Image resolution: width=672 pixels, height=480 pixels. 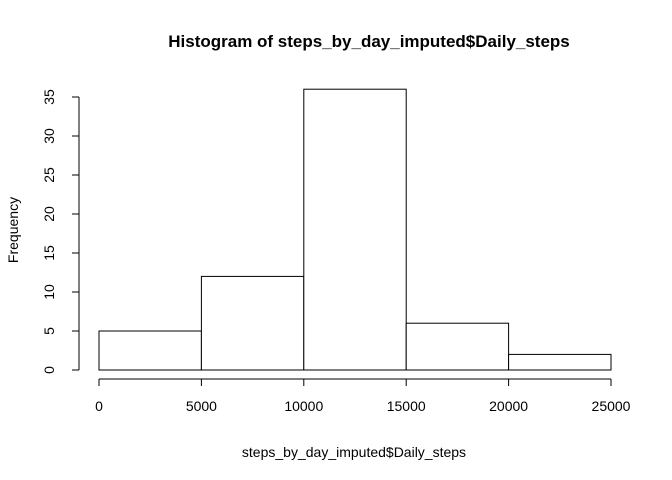 What do you see at coordinates (354, 452) in the screenshot?
I see `x-axis-label: steps_by_day_imputed$Daily_steps` at bounding box center [354, 452].